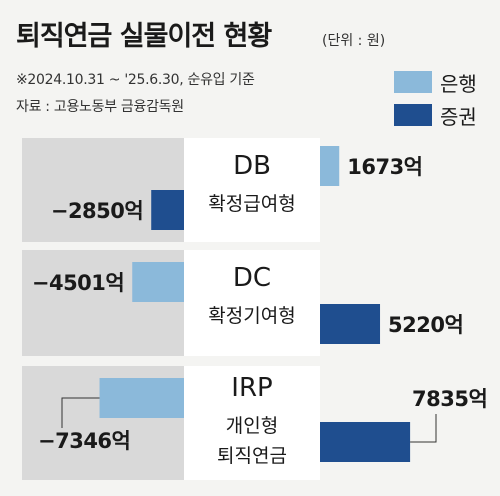 The height and width of the screenshot is (496, 500). What do you see at coordinates (97, 211) in the screenshot?
I see `value-label-securities: −2850억` at bounding box center [97, 211].